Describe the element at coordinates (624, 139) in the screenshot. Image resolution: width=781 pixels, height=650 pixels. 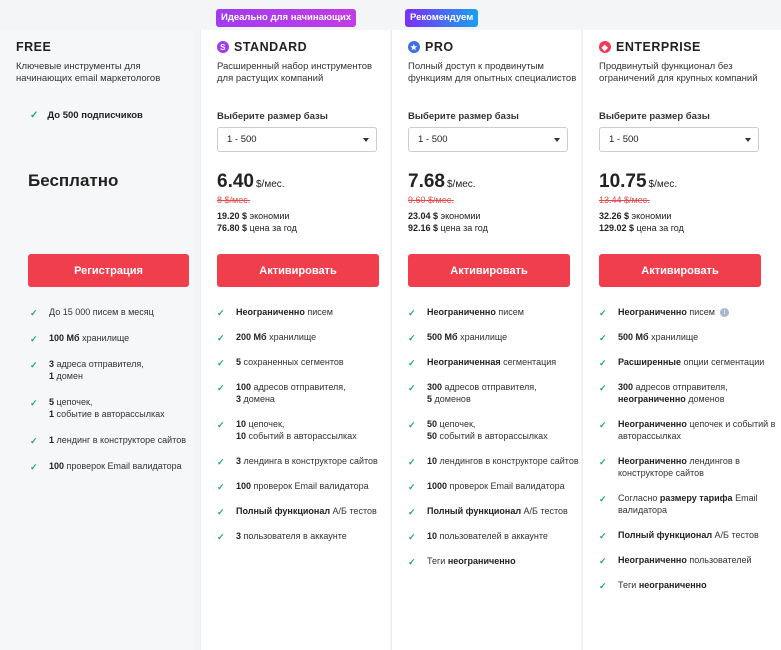
I see `base-size-value: 1 - 500` at that location.